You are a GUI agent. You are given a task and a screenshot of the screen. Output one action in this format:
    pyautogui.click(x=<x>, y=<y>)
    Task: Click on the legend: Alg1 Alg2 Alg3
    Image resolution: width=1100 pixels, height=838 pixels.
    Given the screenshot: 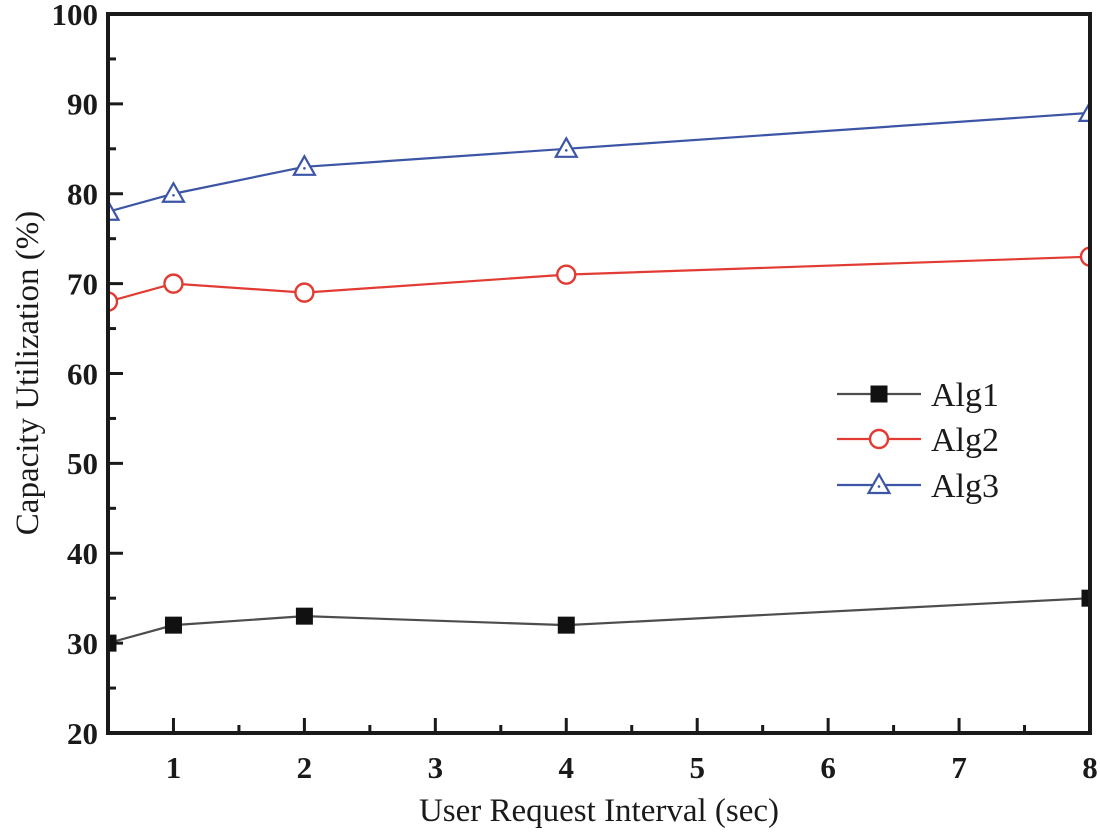 What is the action you would take?
    pyautogui.click(x=918, y=441)
    